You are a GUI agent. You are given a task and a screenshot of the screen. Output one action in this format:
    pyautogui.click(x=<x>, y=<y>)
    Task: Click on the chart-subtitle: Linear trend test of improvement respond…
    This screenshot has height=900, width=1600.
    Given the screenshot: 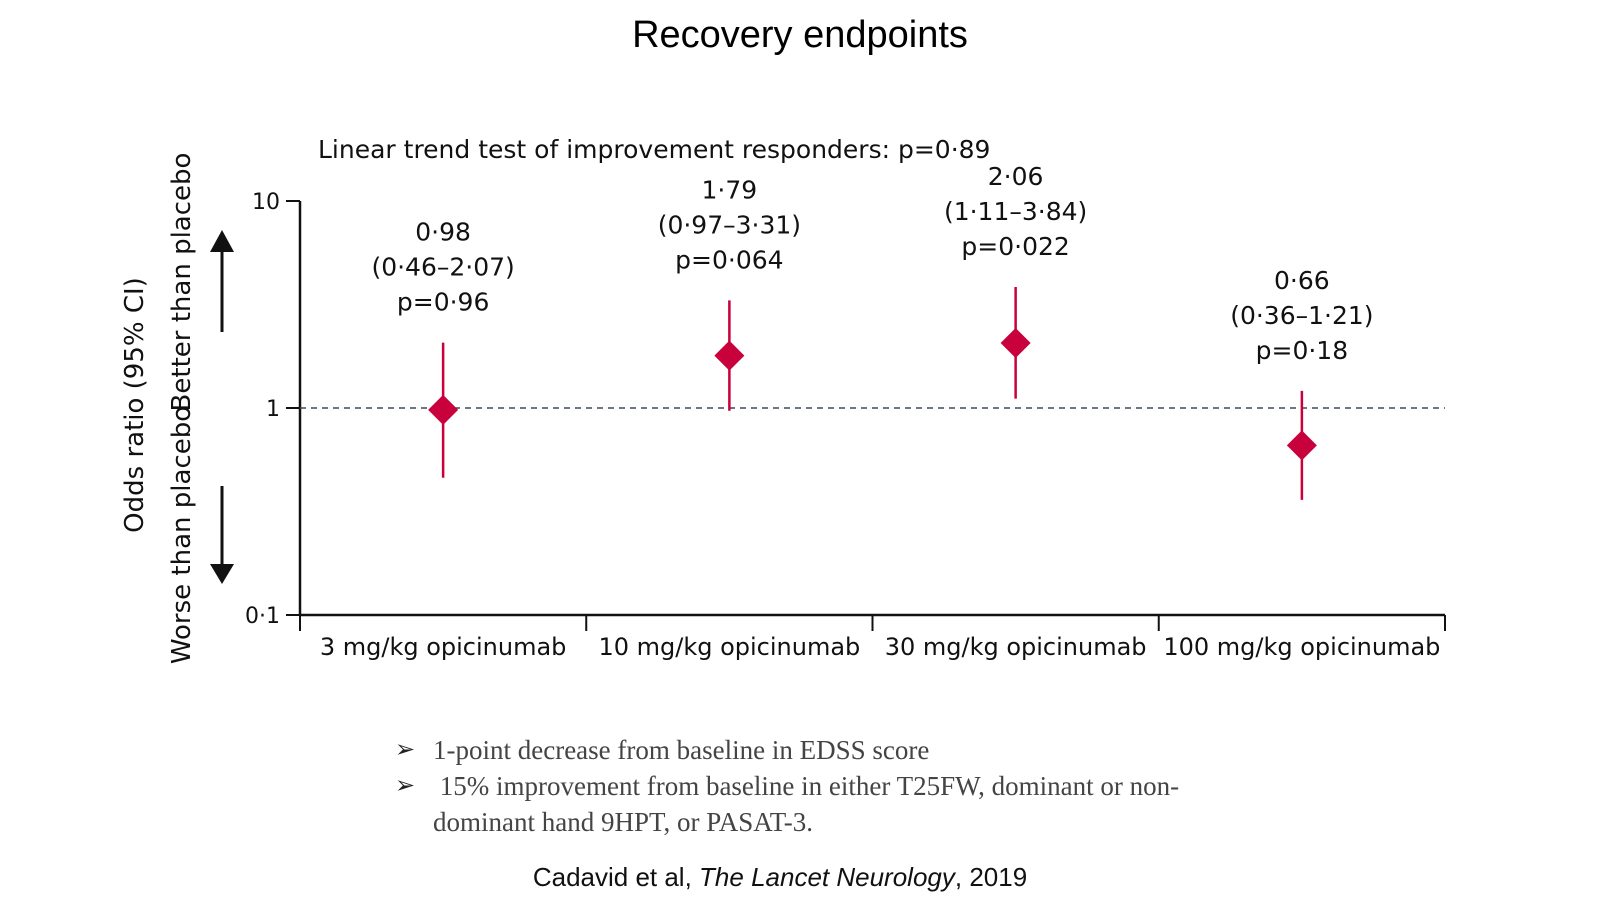 What is the action you would take?
    pyautogui.click(x=654, y=149)
    